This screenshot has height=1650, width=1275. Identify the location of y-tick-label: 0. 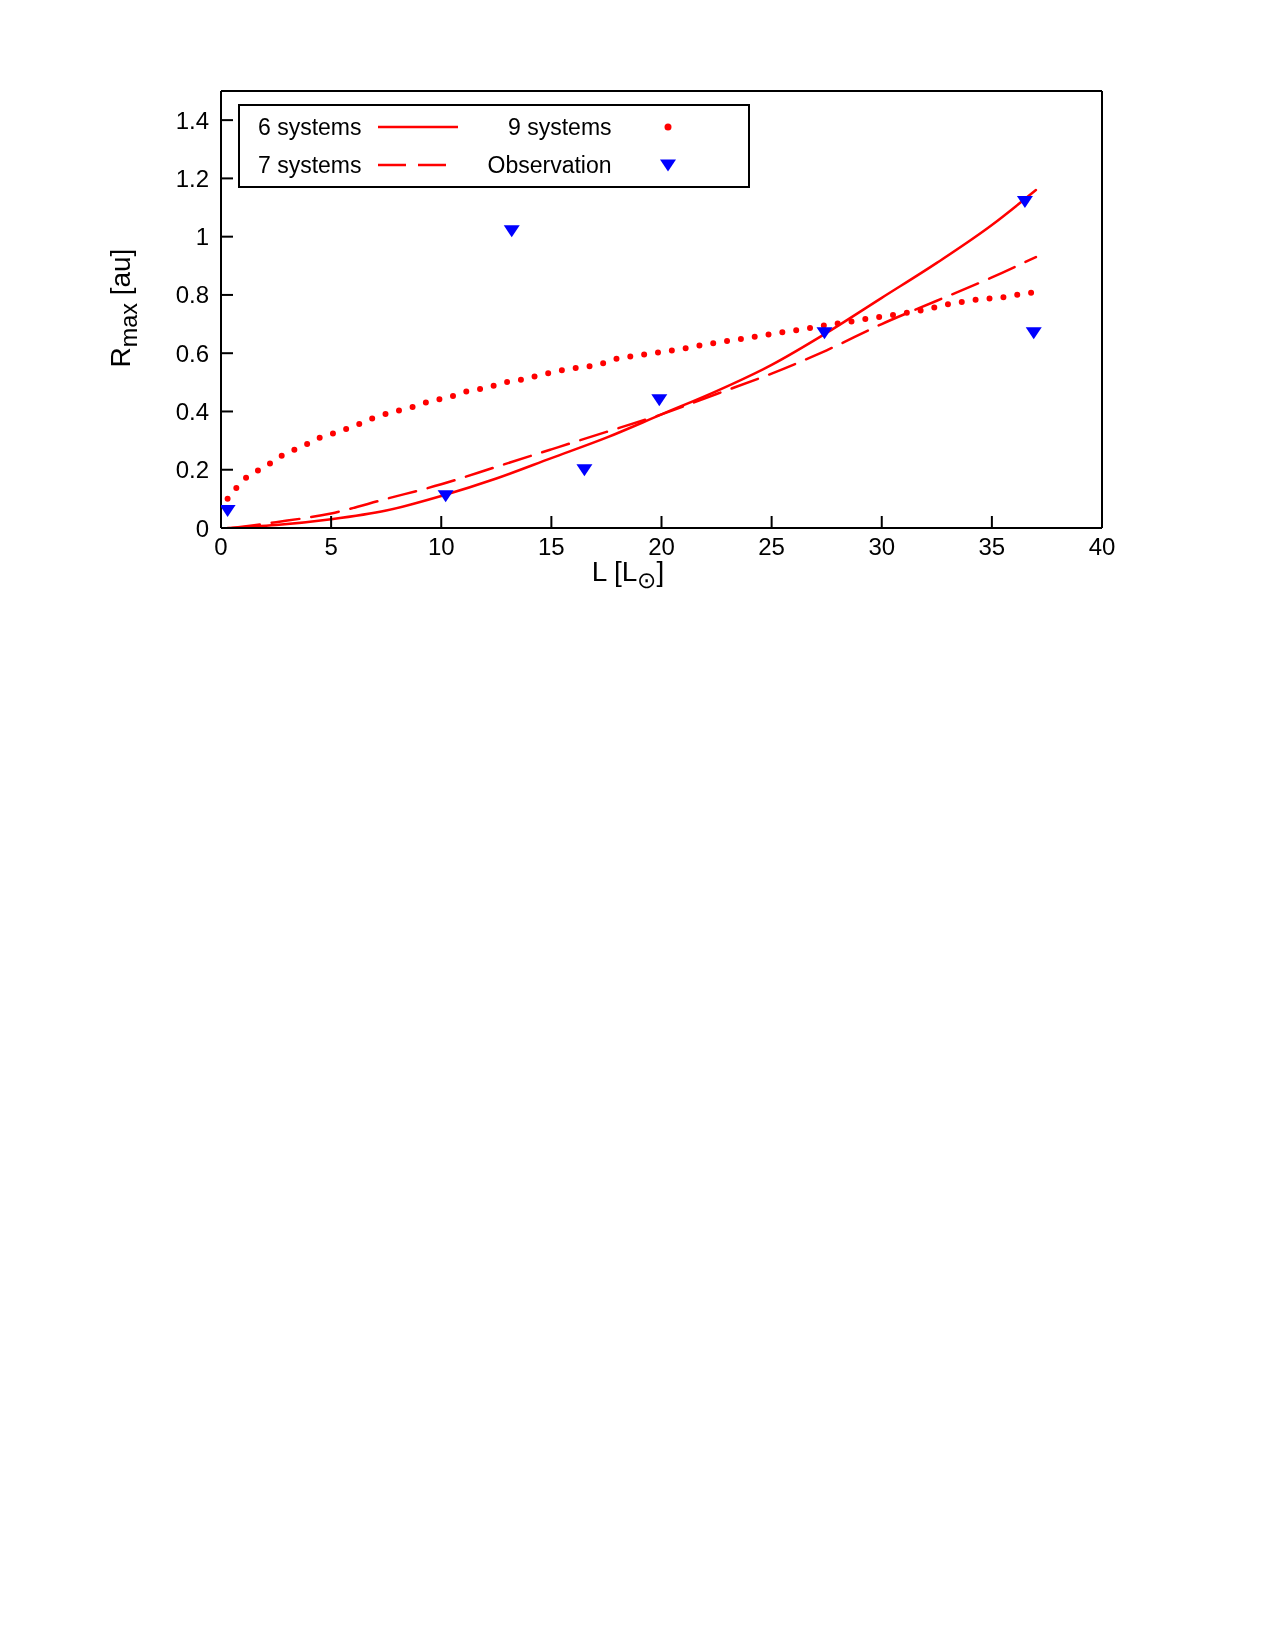
(202, 528).